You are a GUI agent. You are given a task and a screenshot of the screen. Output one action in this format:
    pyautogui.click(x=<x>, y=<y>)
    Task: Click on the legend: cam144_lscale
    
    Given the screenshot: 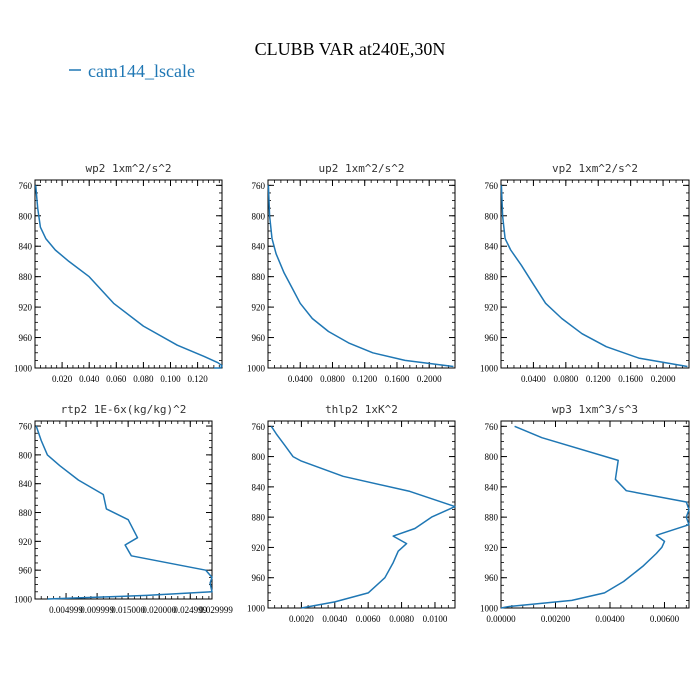 What is the action you would take?
    pyautogui.click(x=132, y=71)
    